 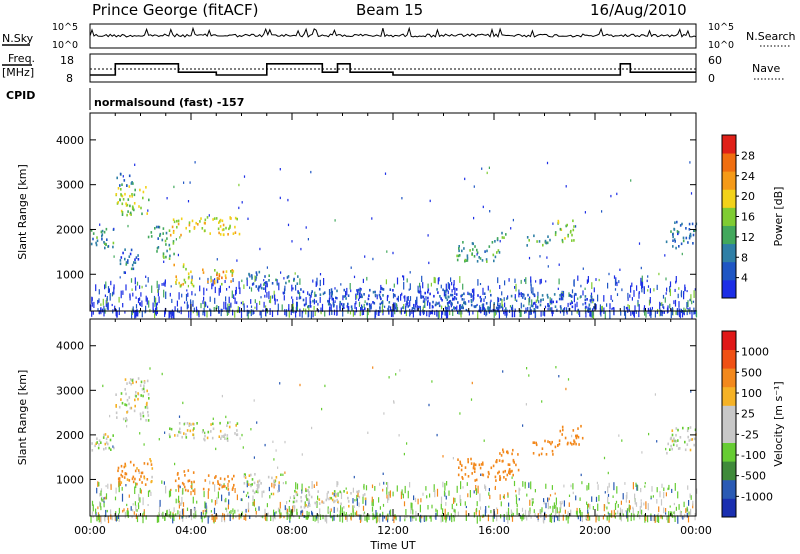 I want to click on nsky-label: N.Sky, so click(x=18, y=38).